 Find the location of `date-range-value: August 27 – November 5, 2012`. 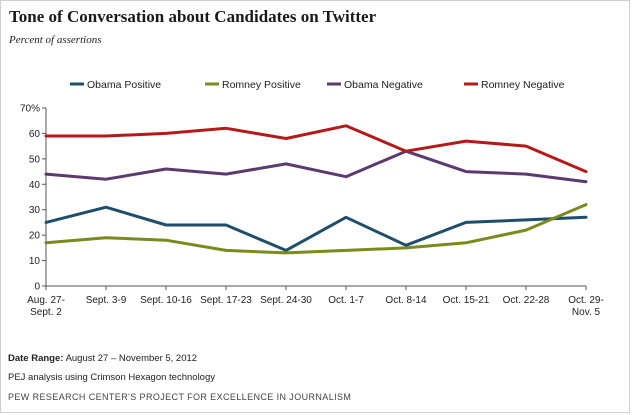

date-range-value: August 27 – November 5, 2012 is located at coordinates (131, 358).